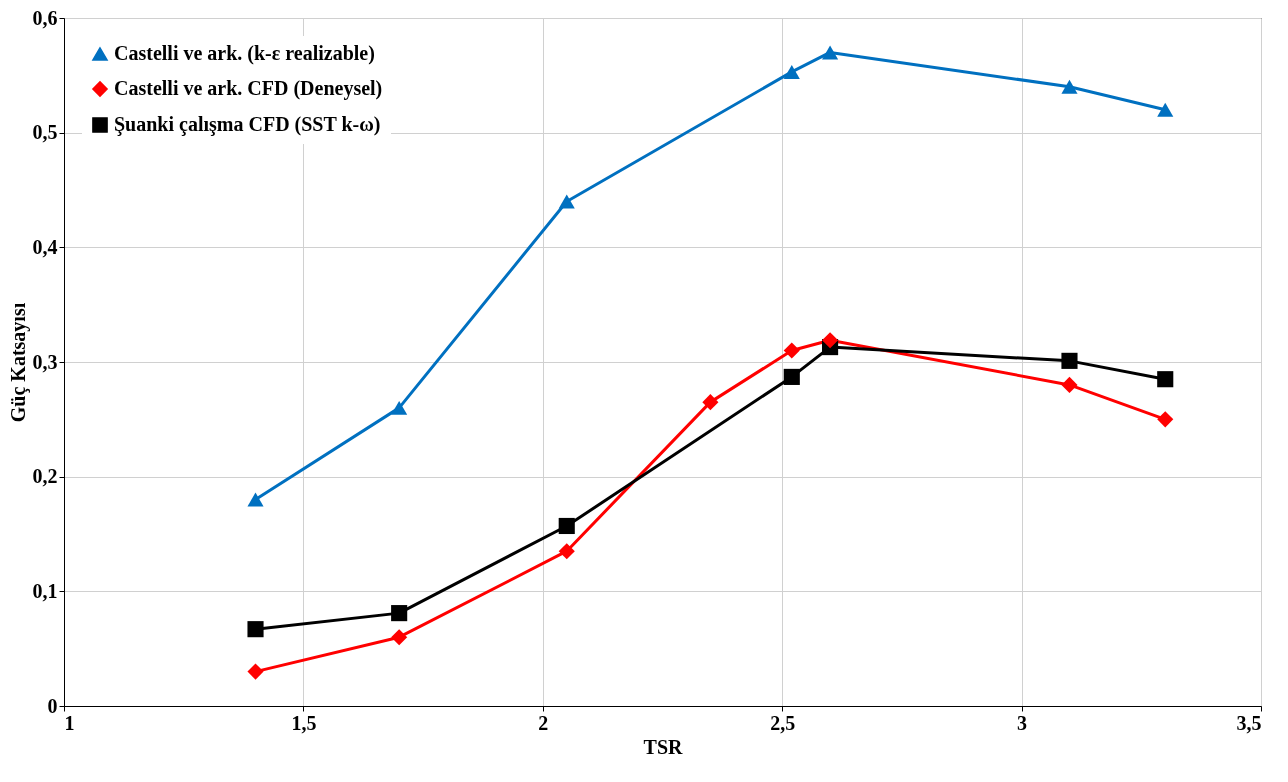  What do you see at coordinates (45, 132) in the screenshot?
I see `y-tick-label: 0,5` at bounding box center [45, 132].